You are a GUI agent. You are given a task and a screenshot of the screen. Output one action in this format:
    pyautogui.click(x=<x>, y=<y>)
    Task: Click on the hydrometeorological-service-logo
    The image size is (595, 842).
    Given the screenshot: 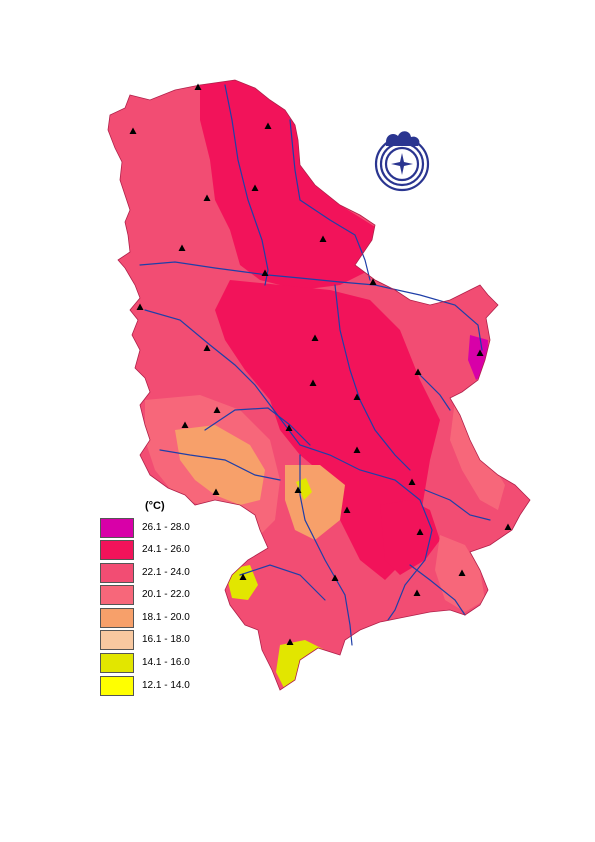 What is the action you would take?
    pyautogui.click(x=402, y=161)
    